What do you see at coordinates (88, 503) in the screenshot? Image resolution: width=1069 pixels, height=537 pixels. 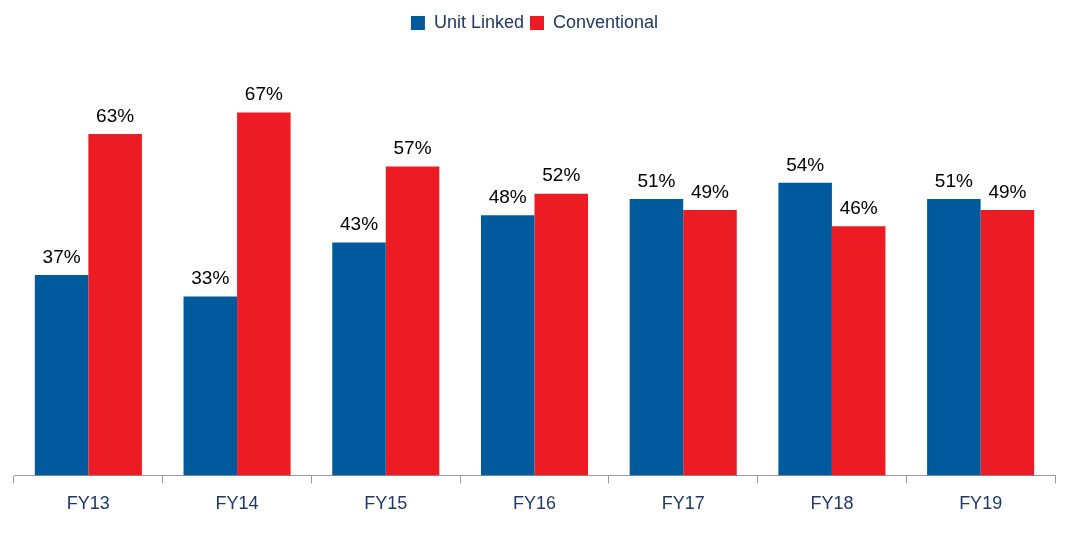 I see `x-tick-label: FY13` at bounding box center [88, 503].